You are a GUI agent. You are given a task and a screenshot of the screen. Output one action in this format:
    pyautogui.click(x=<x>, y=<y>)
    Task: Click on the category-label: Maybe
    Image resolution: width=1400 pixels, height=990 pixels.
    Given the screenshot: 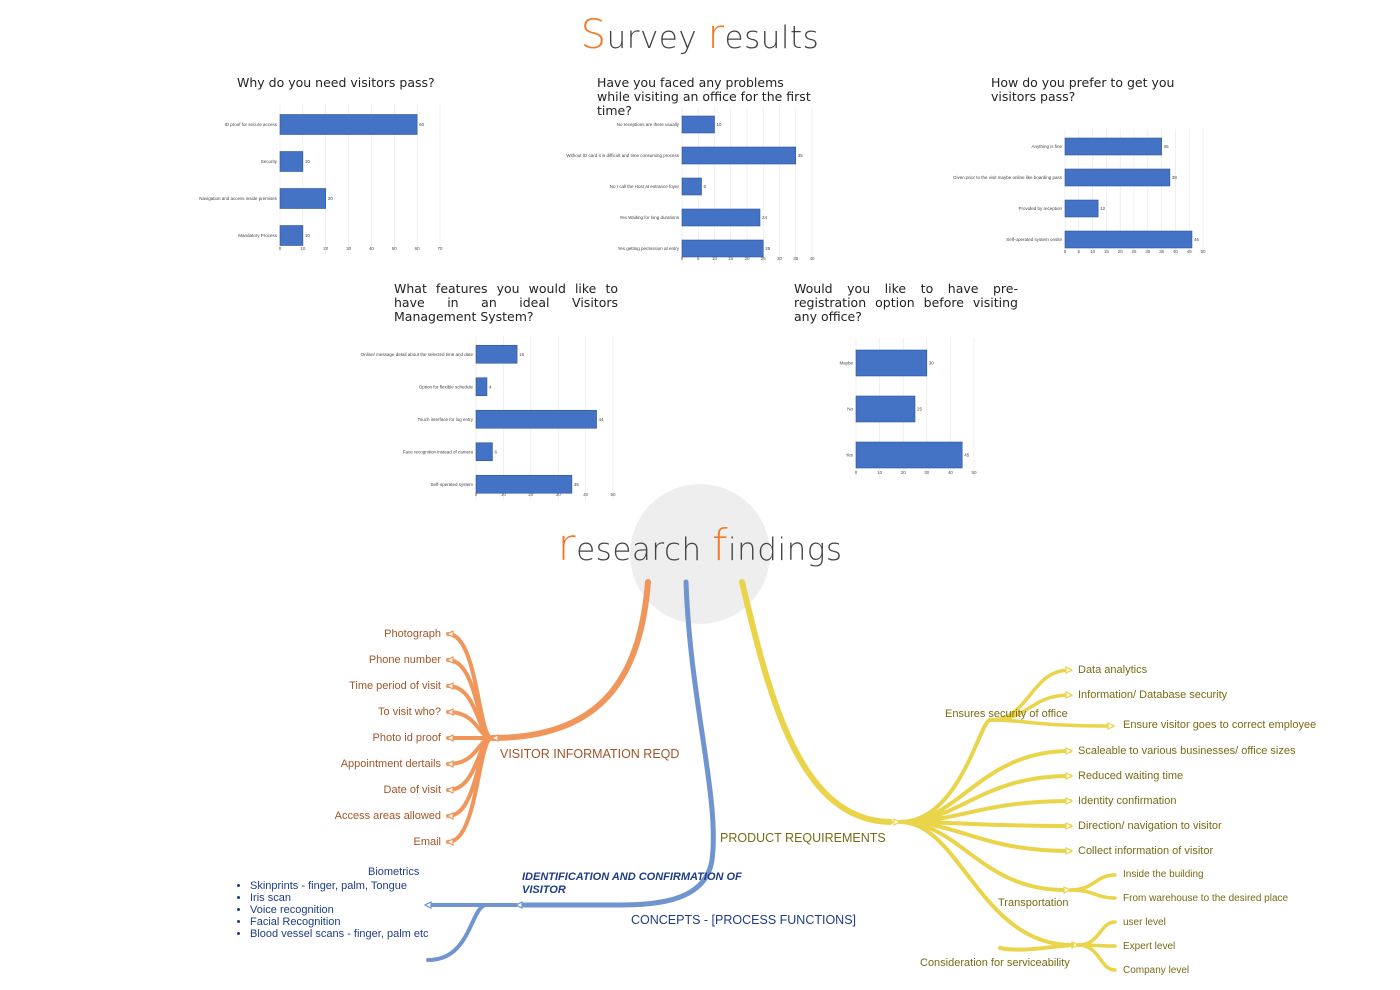 What is the action you would take?
    pyautogui.click(x=846, y=363)
    